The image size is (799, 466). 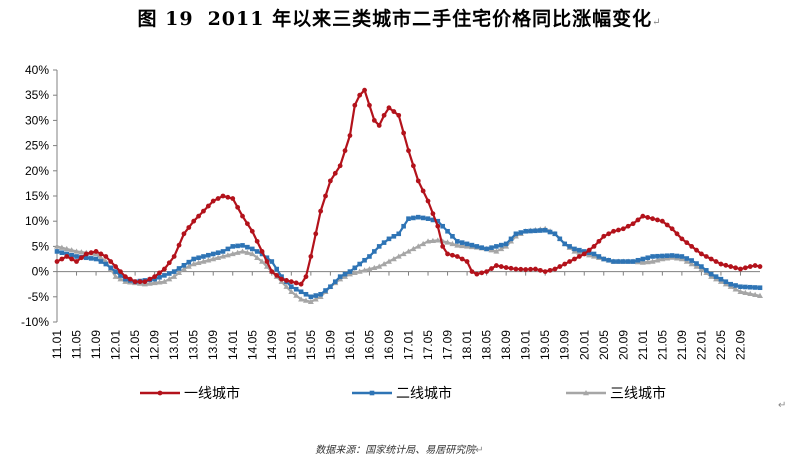 I want to click on x-tick-label: 11.01, so click(x=57, y=344).